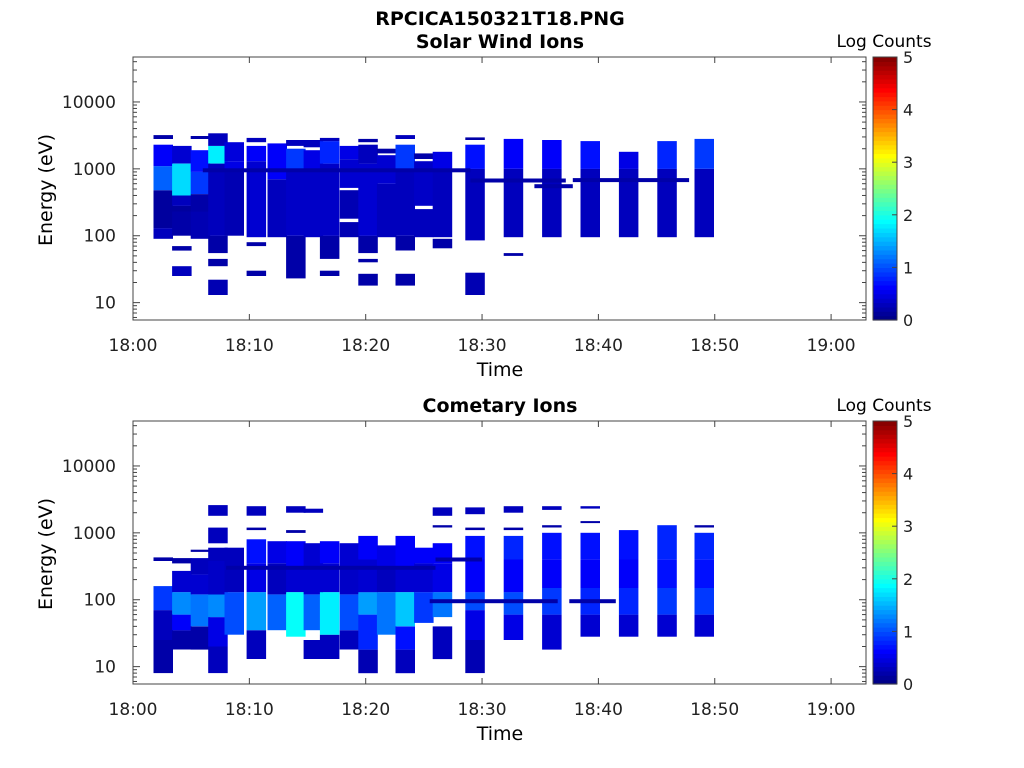 The height and width of the screenshot is (768, 1024). I want to click on y-tick-label: 100, so click(100, 601).